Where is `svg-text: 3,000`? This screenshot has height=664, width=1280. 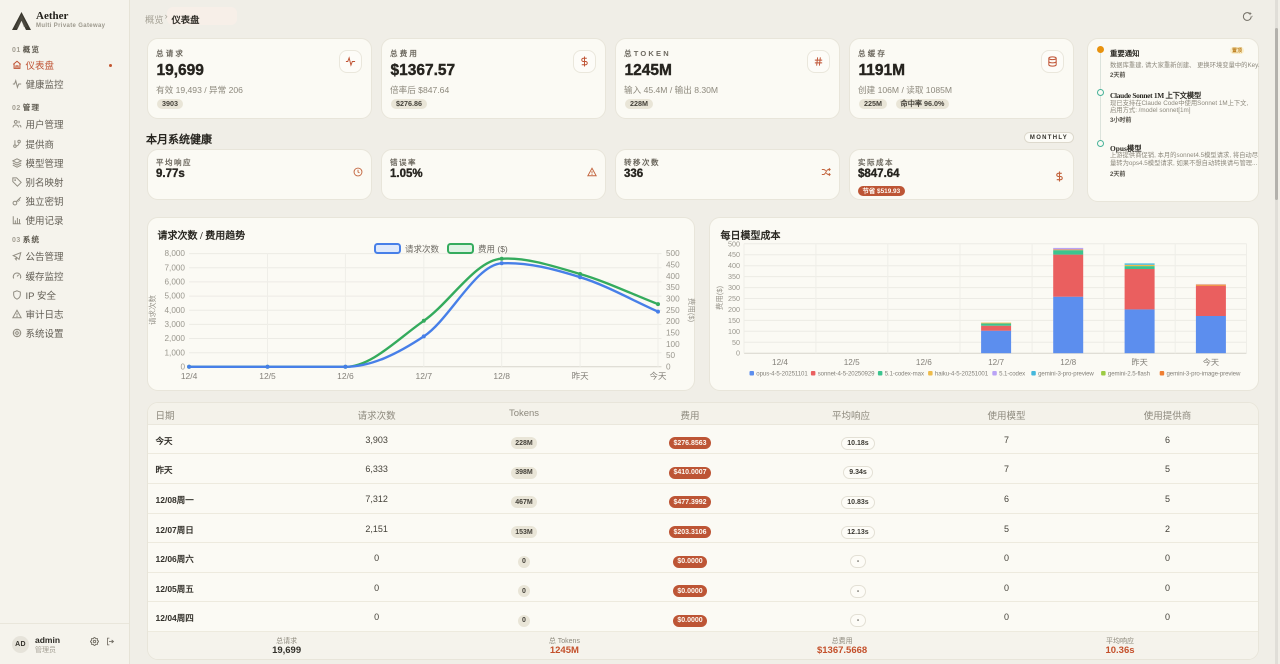
svg-text: 3,000 is located at coordinates (174, 324).